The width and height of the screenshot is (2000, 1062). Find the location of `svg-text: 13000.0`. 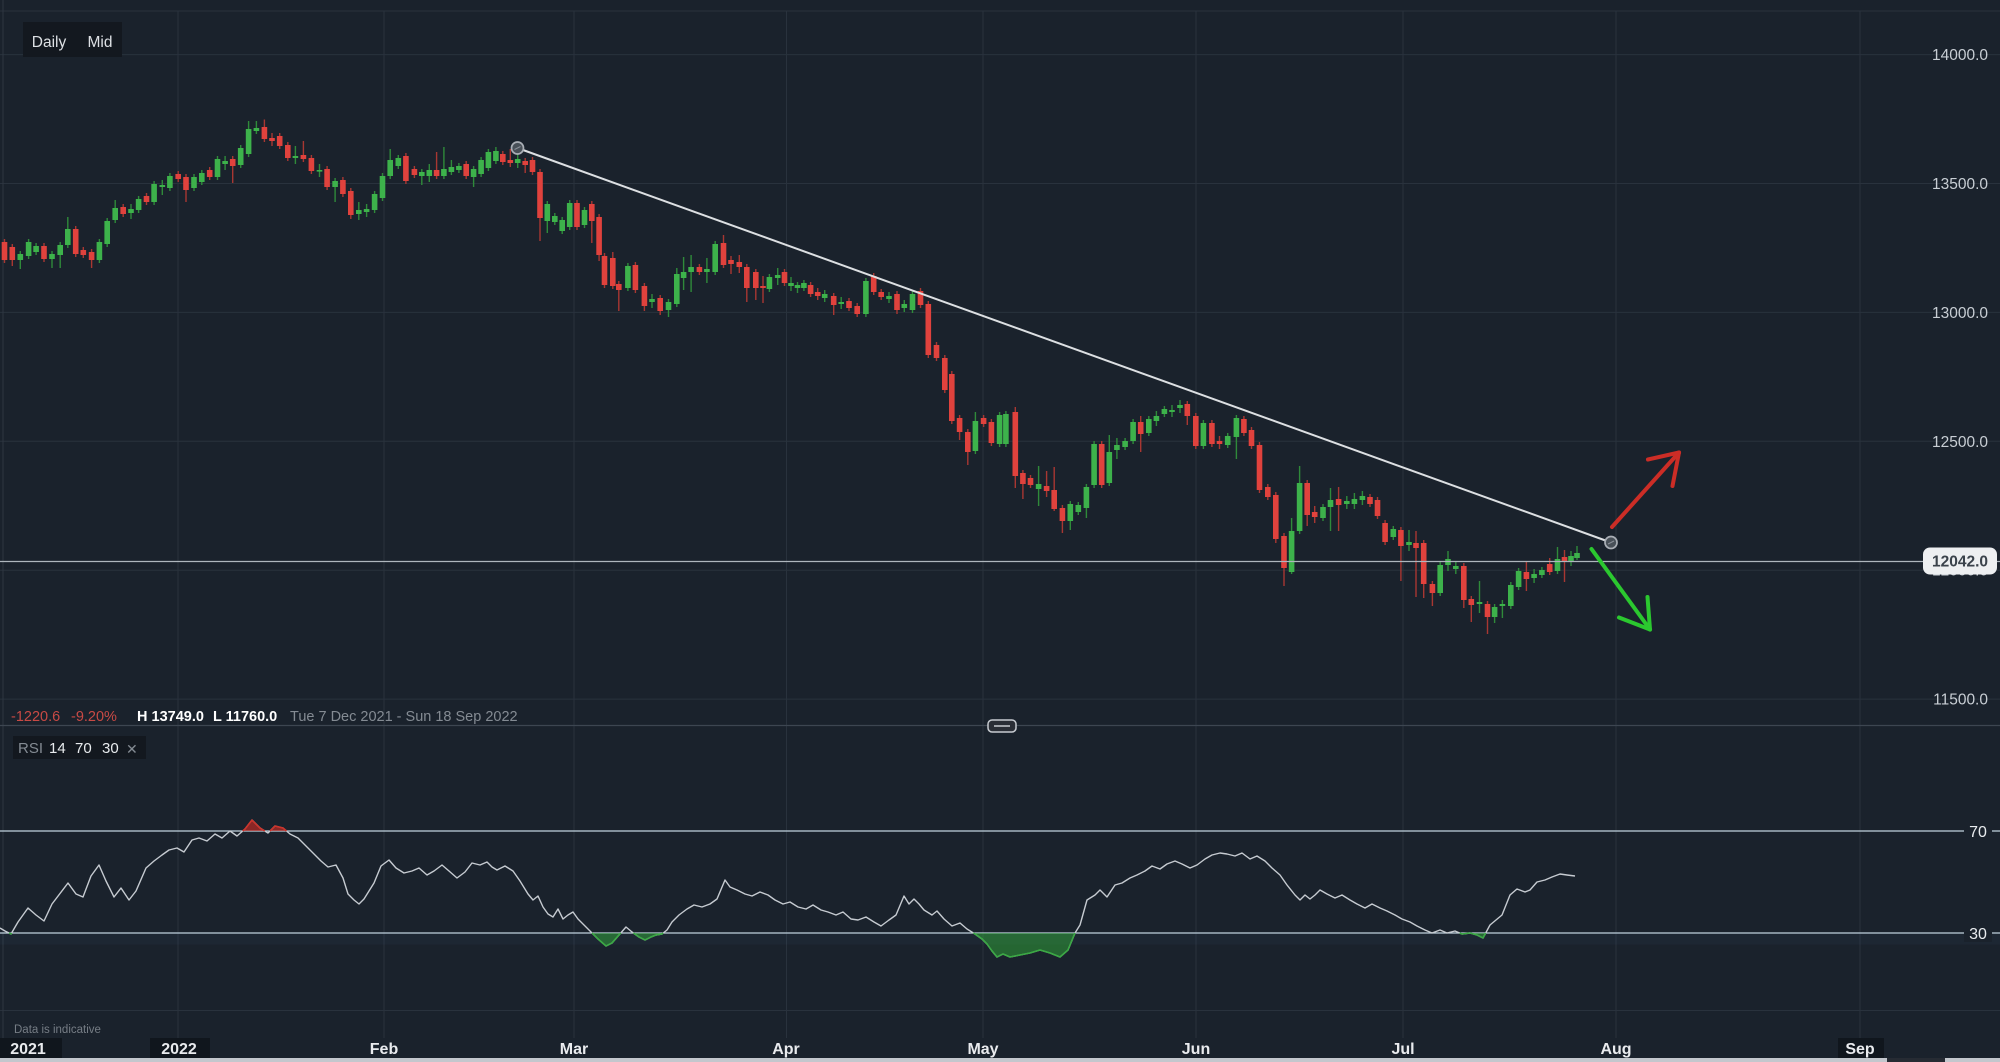

svg-text: 13000.0 is located at coordinates (1960, 313).